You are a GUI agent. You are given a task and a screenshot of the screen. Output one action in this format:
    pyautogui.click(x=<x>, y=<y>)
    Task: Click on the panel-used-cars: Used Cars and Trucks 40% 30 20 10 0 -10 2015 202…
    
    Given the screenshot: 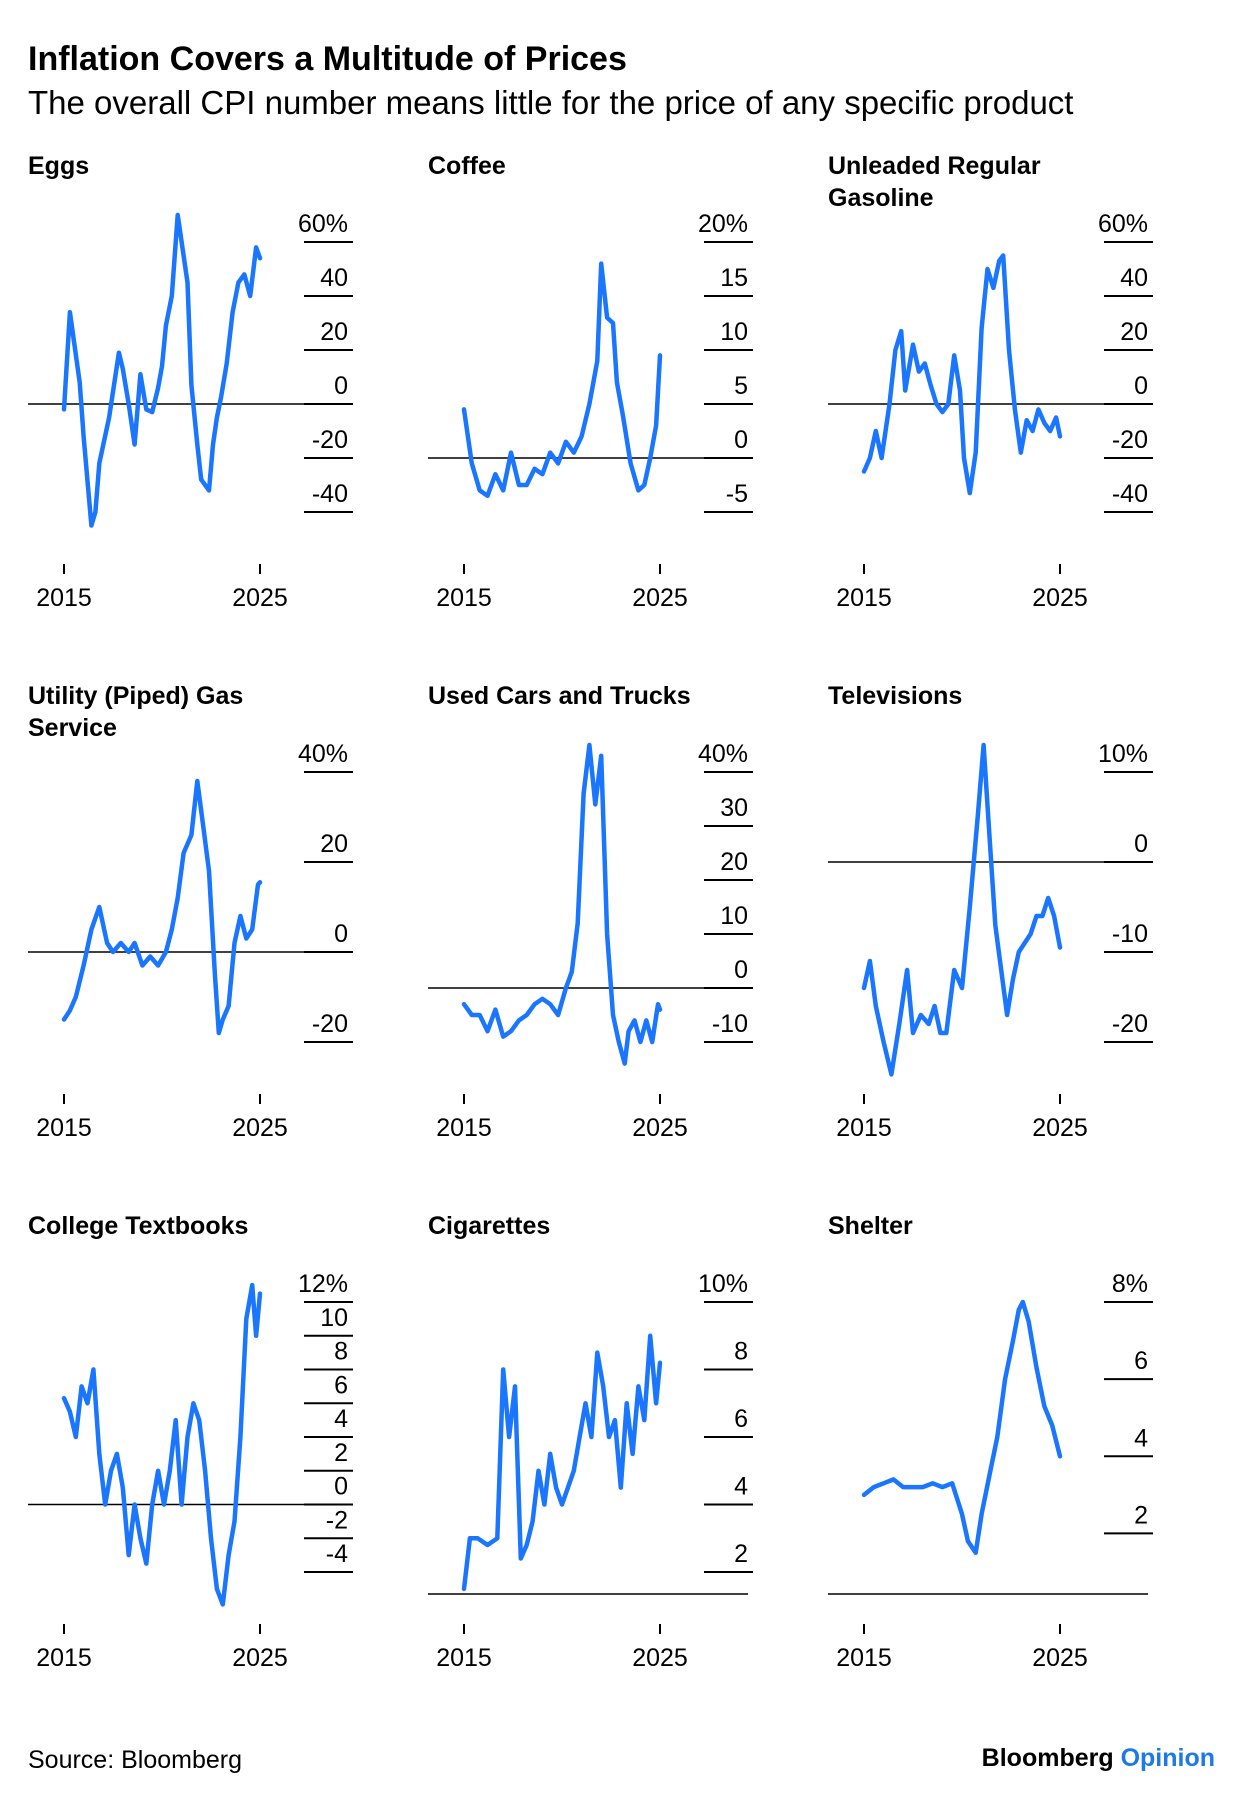 What is the action you would take?
    pyautogui.click(x=608, y=930)
    